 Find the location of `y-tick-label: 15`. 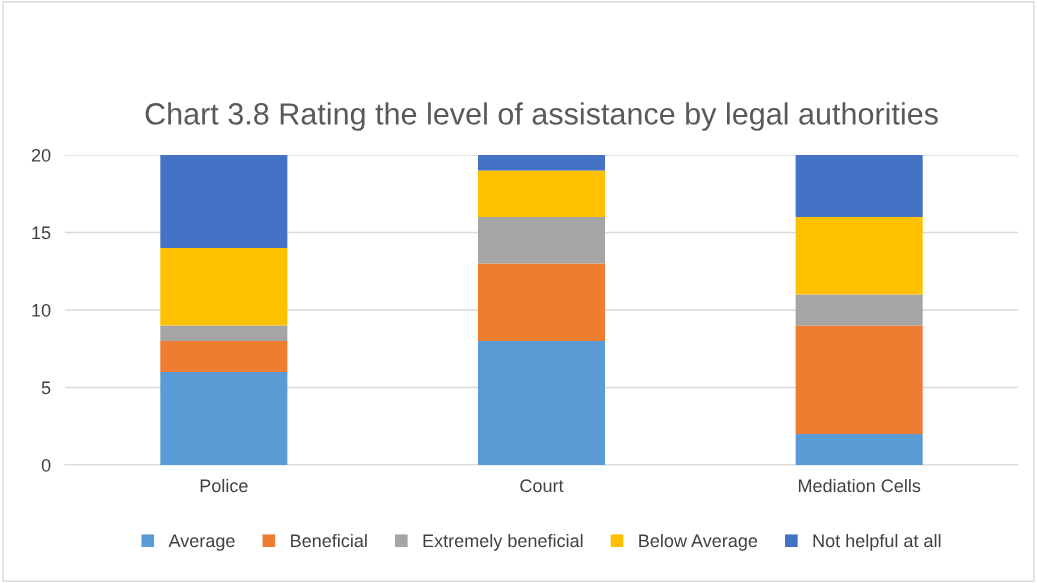

y-tick-label: 15 is located at coordinates (41, 233).